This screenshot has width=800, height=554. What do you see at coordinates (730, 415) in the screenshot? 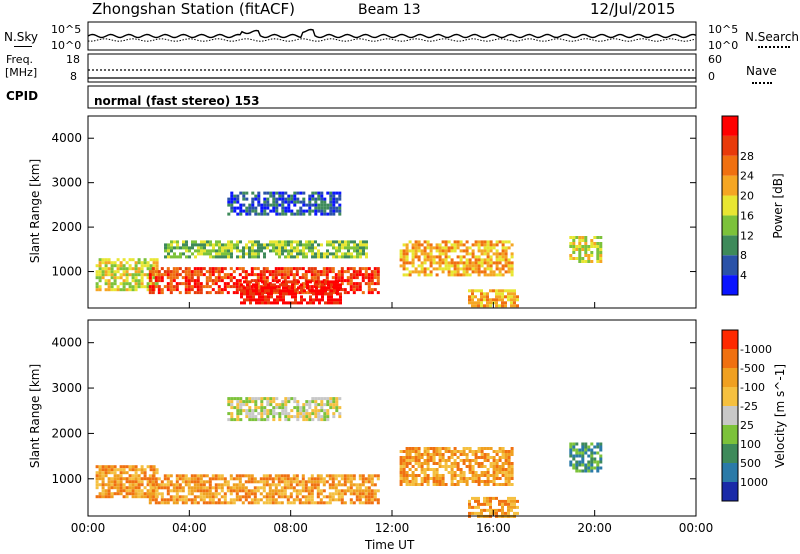
I see `velocity-colorbar-segment` at bounding box center [730, 415].